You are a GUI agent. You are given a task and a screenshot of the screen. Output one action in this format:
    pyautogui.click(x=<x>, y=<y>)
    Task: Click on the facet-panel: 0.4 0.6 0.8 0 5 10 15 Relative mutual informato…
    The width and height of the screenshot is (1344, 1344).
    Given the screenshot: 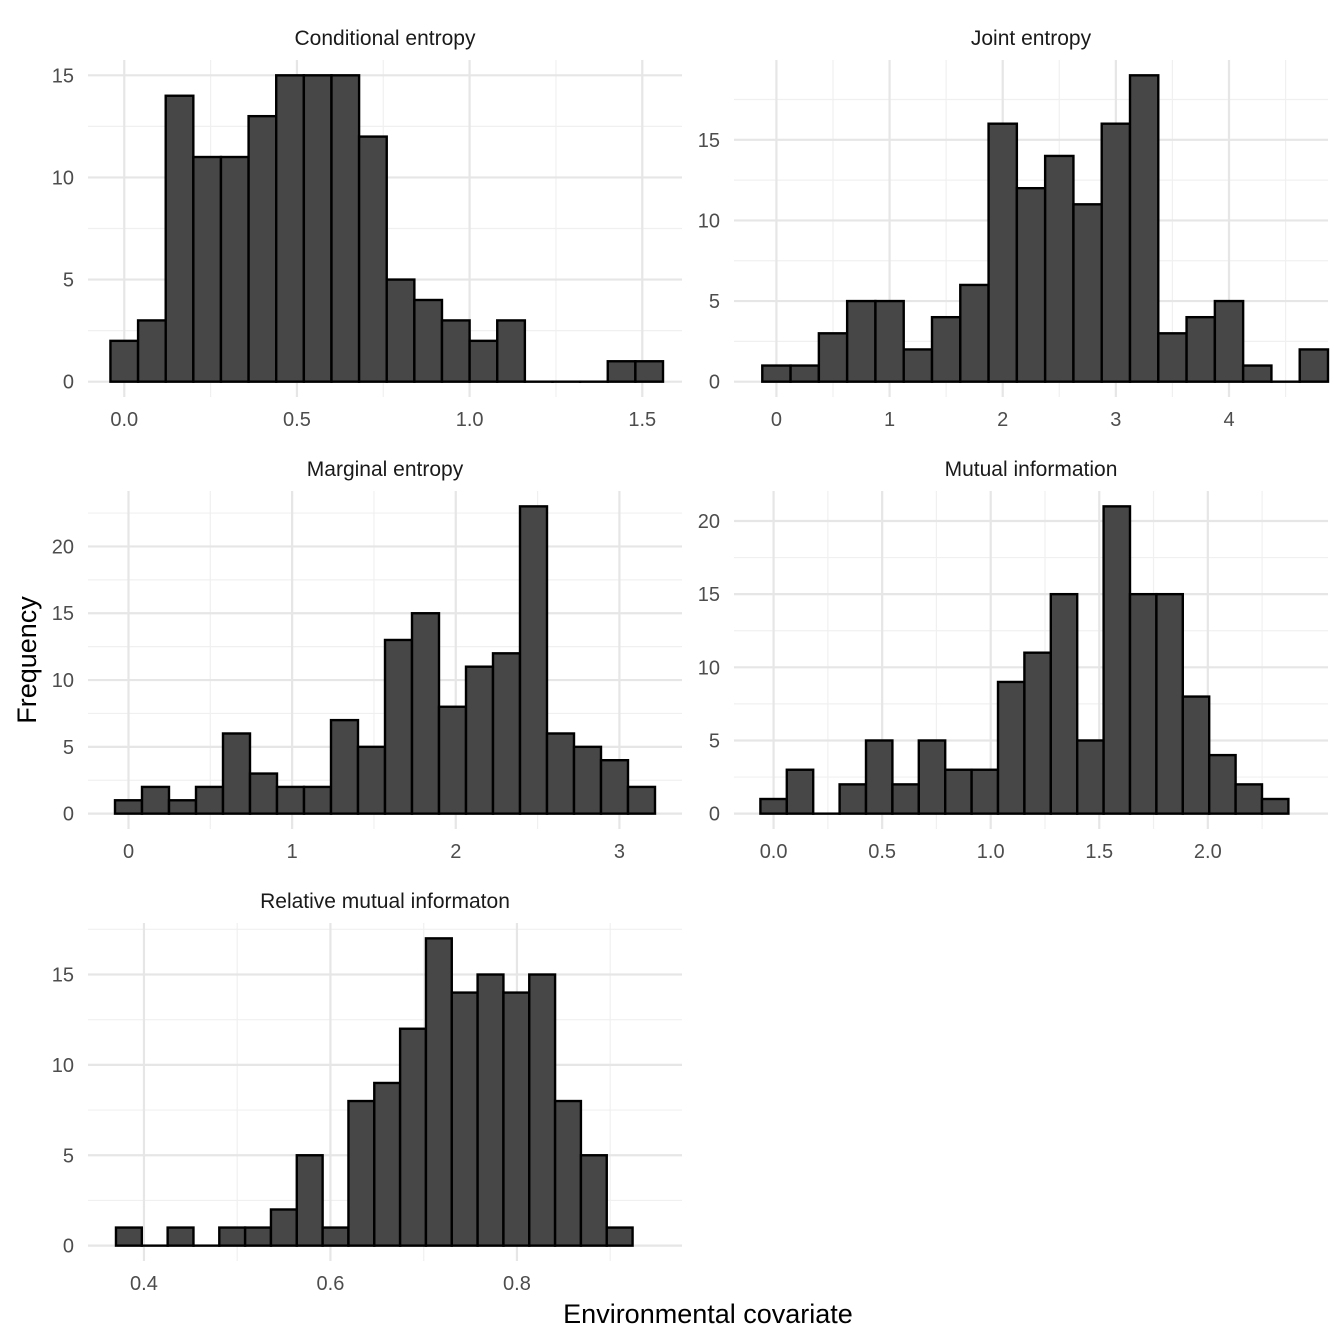 What is the action you would take?
    pyautogui.click(x=367, y=1092)
    